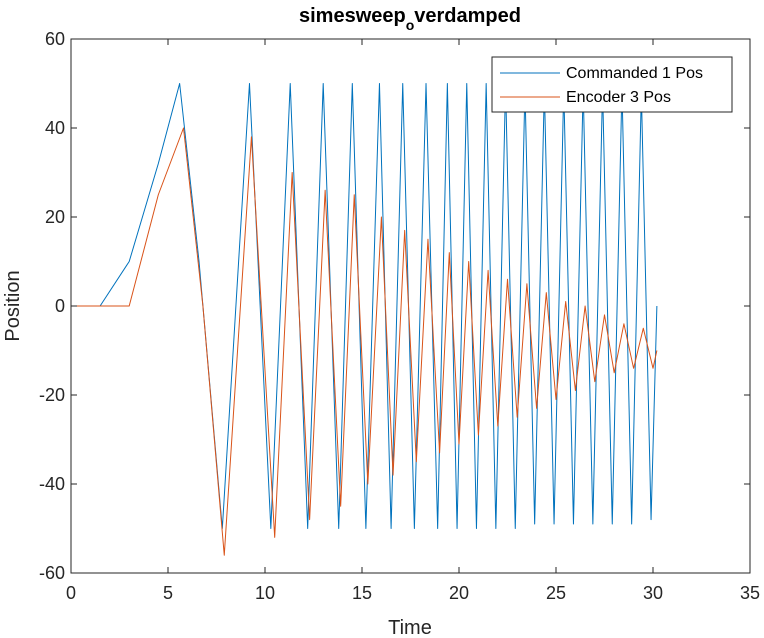 The height and width of the screenshot is (638, 764). What do you see at coordinates (52, 484) in the screenshot?
I see `y-tick-label: -40` at bounding box center [52, 484].